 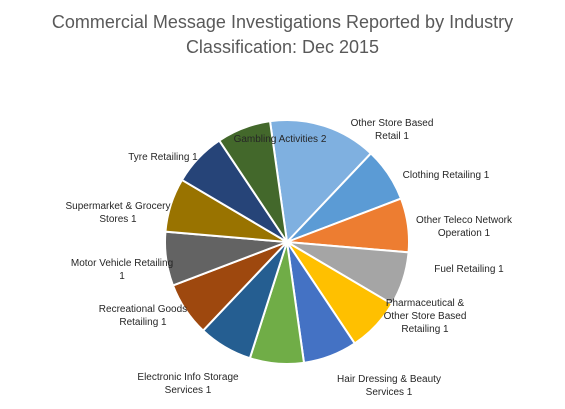 I want to click on slice-label-11: Supermarket & Grocery Stores 1, so click(x=117, y=213).